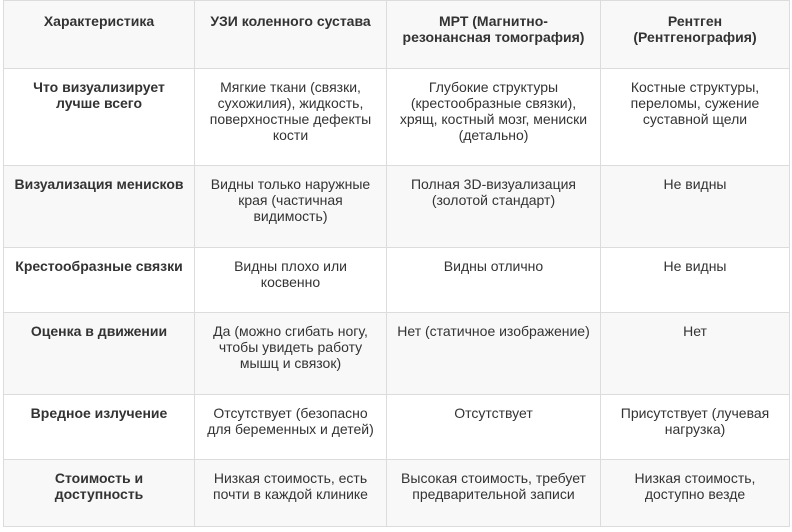 Image resolution: width=792 pixels, height=532 pixels. Describe the element at coordinates (695, 427) in the screenshot. I see `xray-cell: Присутствует (лучевая нагрузка)` at that location.